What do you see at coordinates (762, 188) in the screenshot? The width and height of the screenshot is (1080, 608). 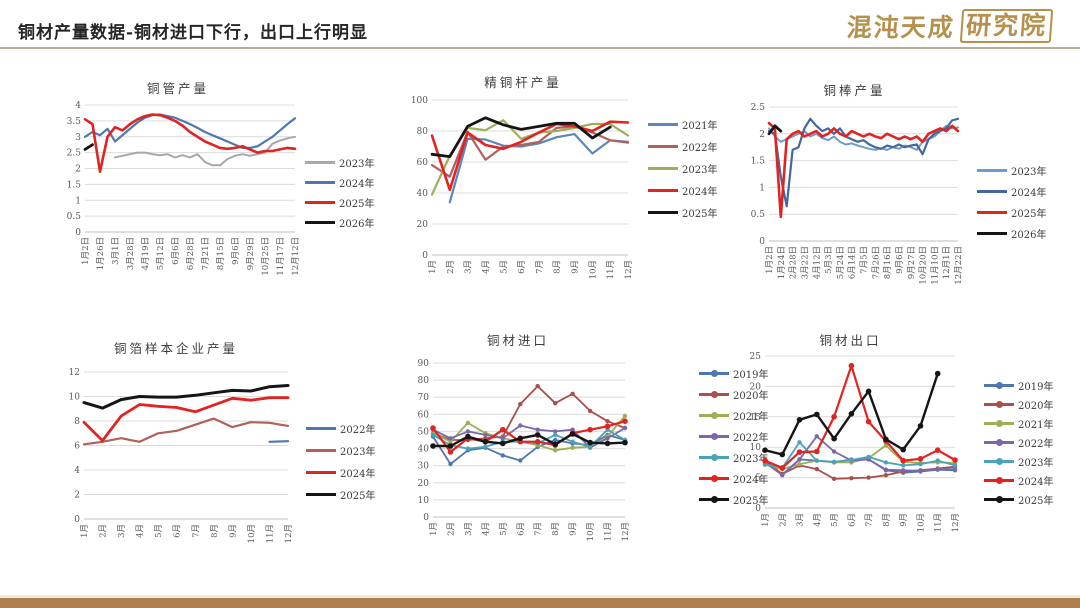 I see `svg-text: 1` at bounding box center [762, 188].